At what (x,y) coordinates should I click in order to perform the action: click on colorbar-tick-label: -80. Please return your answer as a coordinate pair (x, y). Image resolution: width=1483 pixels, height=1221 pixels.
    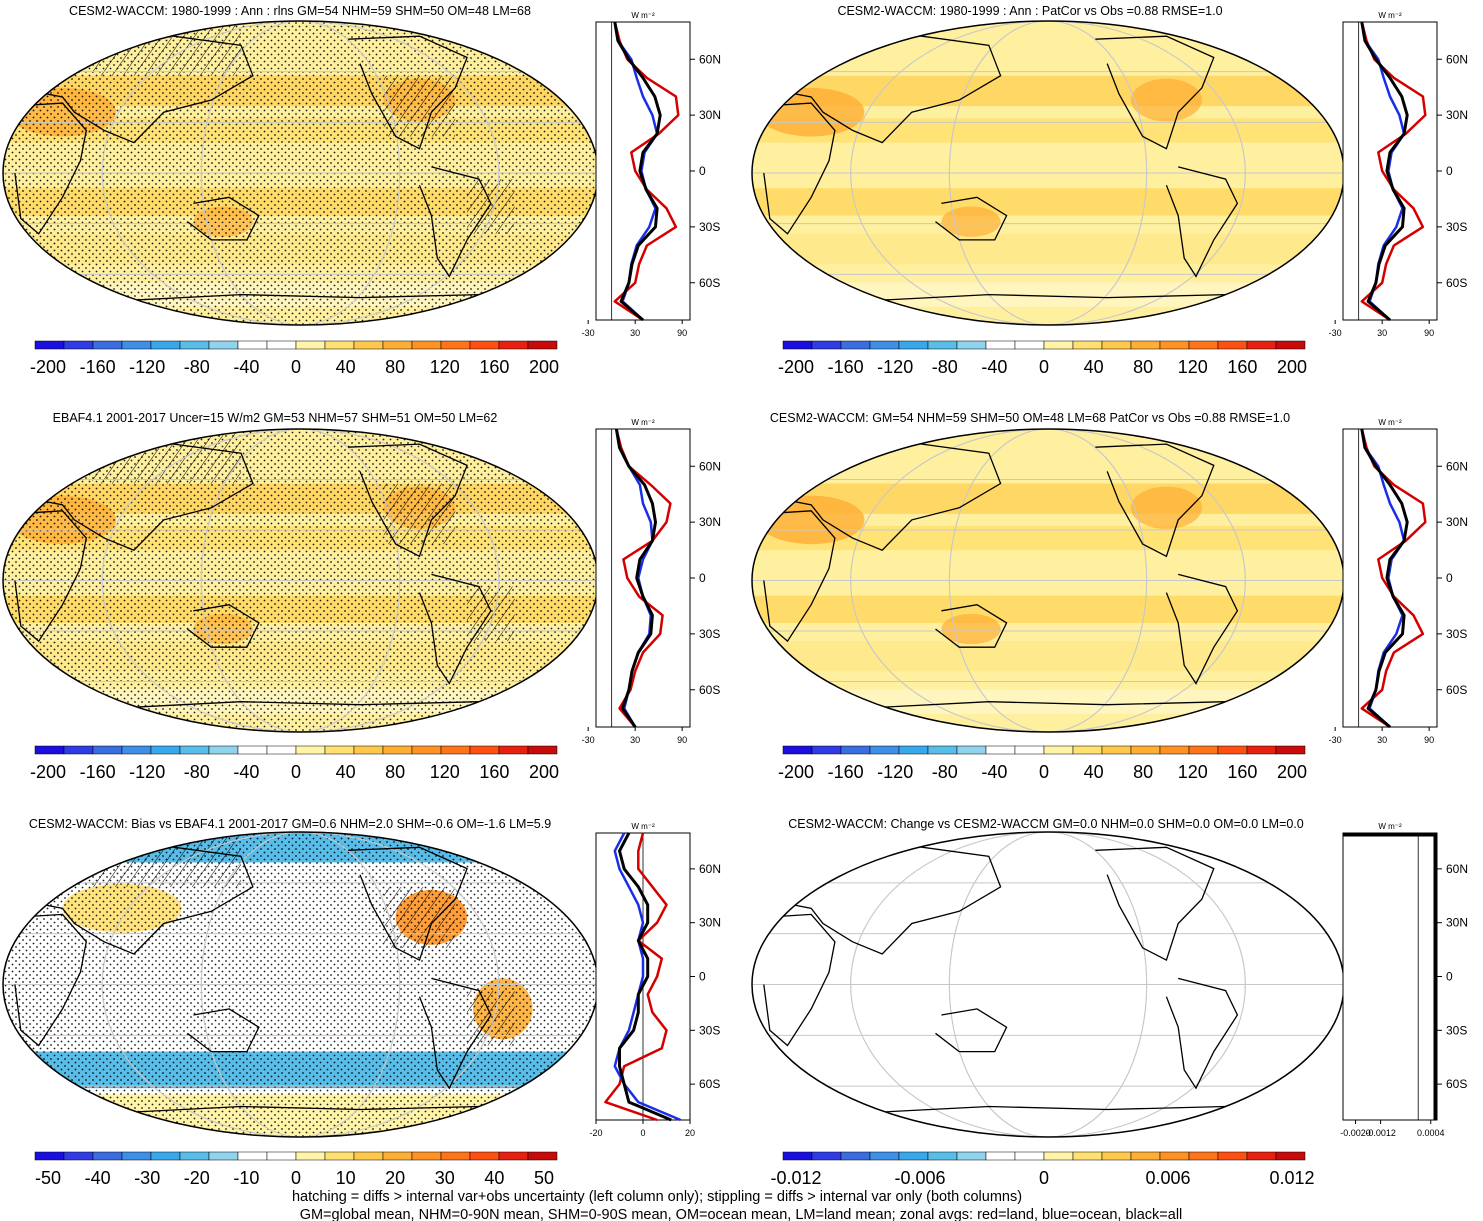
    Looking at the image, I should click on (945, 367).